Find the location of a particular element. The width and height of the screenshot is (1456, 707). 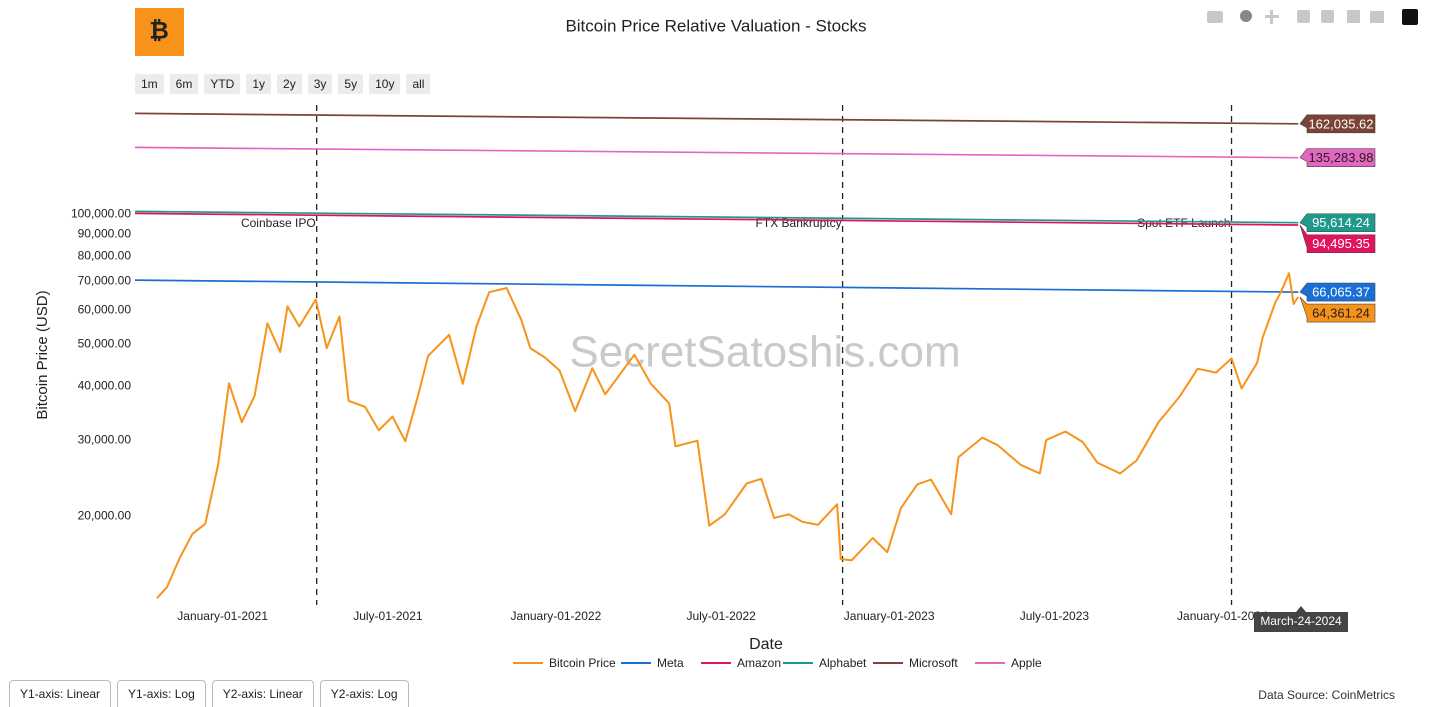

y-tick-label: 80,000.00 is located at coordinates (105, 255).